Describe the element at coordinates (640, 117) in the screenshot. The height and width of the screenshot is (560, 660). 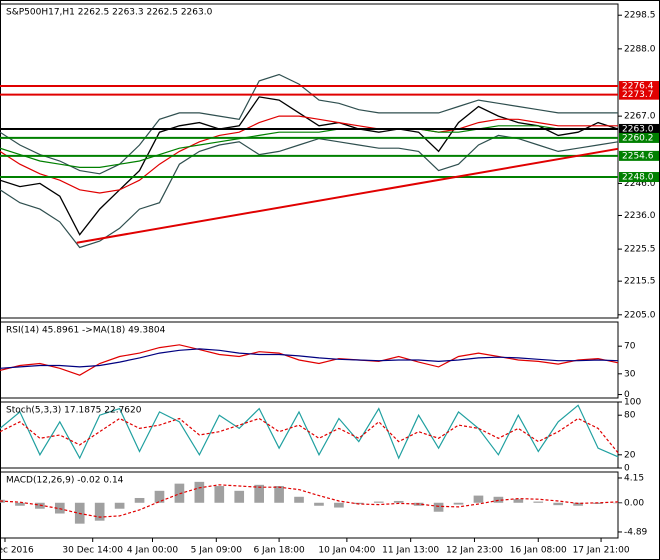
I see `y-tick-label: 2267.0` at that location.